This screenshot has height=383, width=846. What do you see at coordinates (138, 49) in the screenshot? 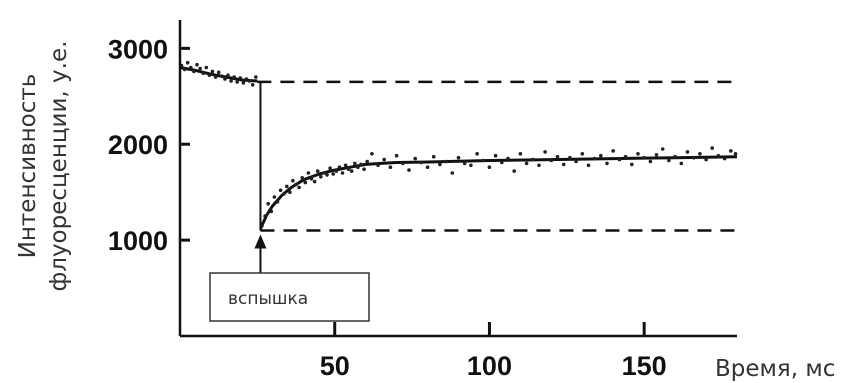
I see `y-tick-label: 3000` at bounding box center [138, 49].